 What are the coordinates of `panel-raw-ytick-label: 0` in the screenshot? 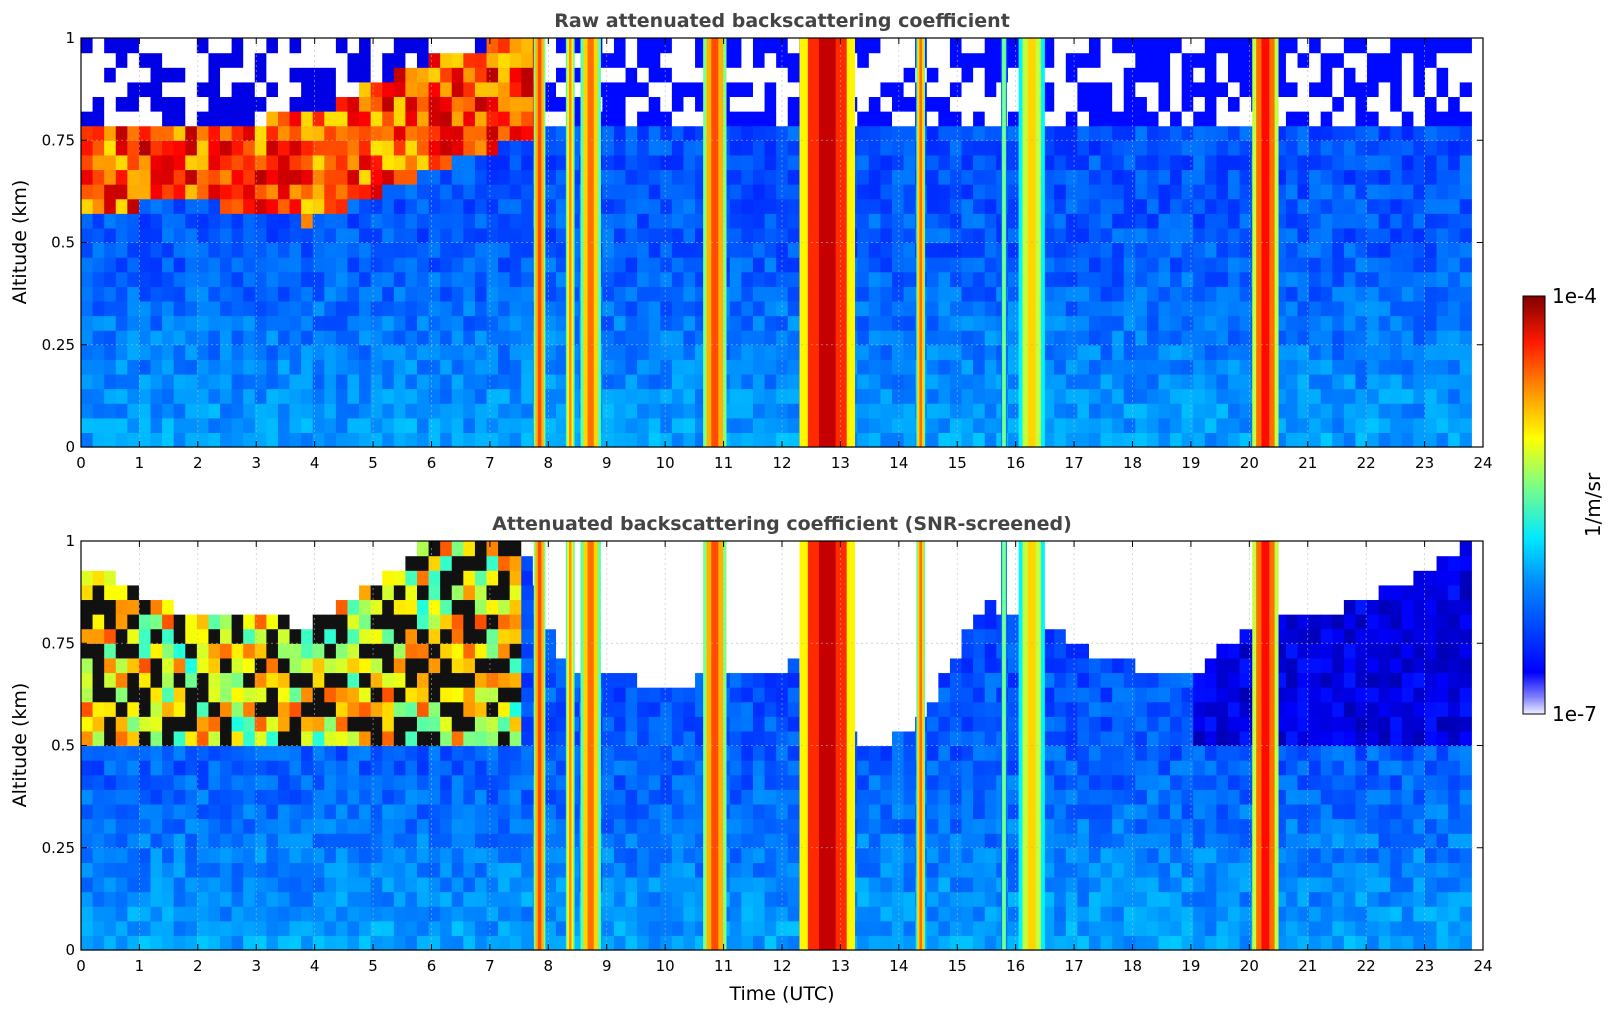 It's located at (70, 447).